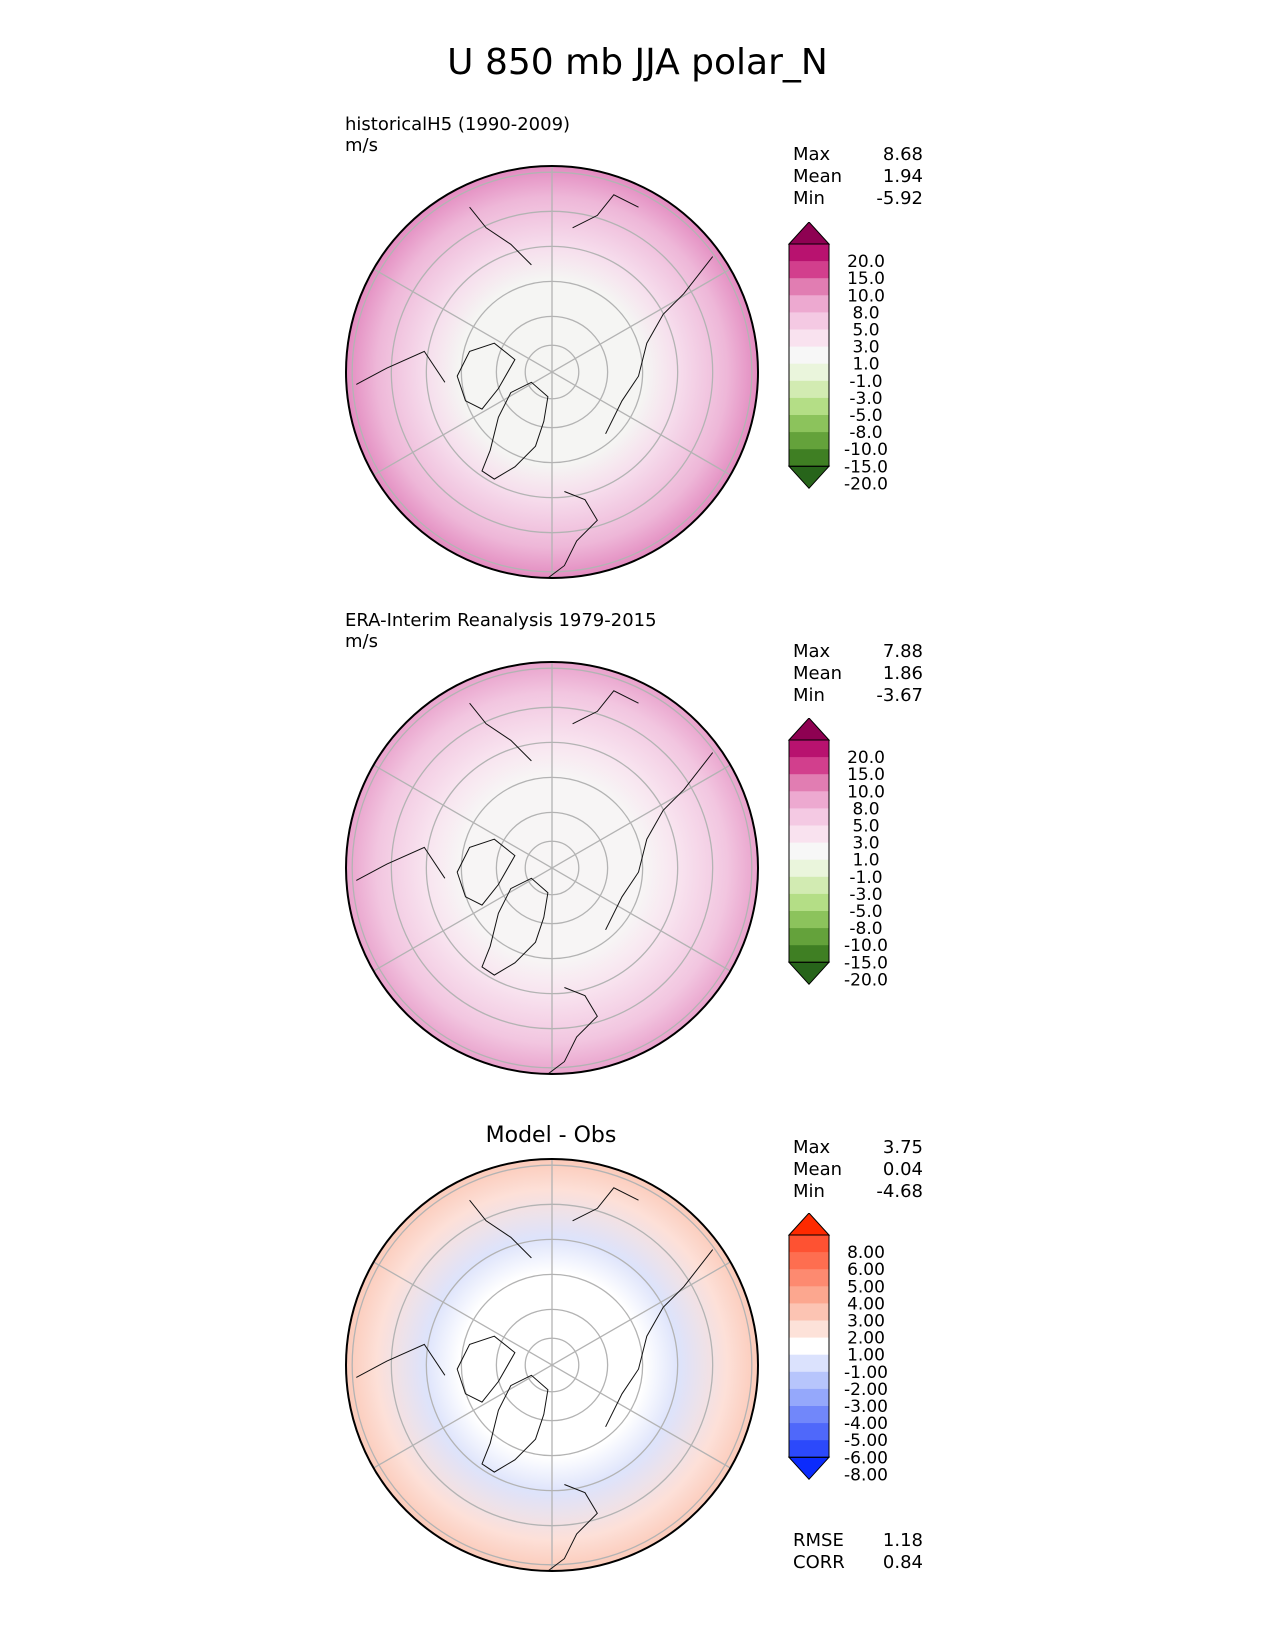 The image size is (1275, 1650). Describe the element at coordinates (902, 176) in the screenshot. I see `panel-1-mean-value: 1.94` at that location.